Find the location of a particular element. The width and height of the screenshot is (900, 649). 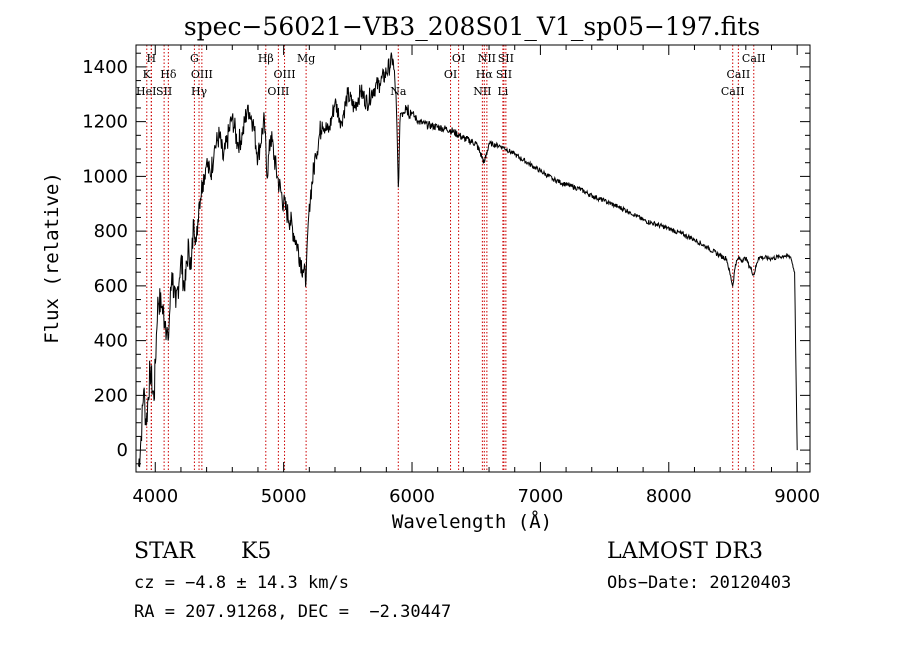

x-tick-label: 5000 is located at coordinates (284, 496).